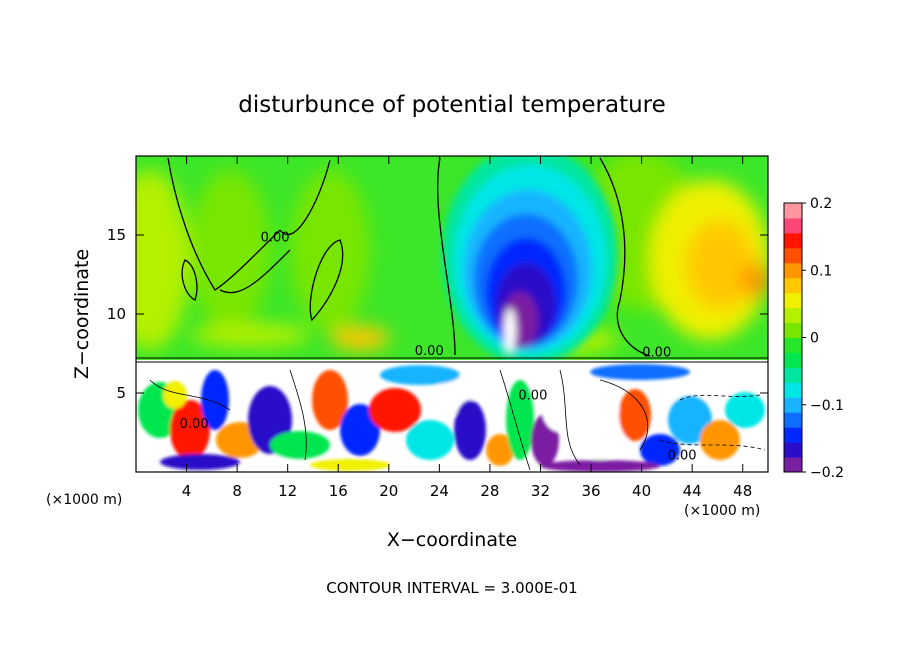 This screenshot has height=654, width=904. Describe the element at coordinates (388, 491) in the screenshot. I see `x-tick-label-4: 20` at that location.